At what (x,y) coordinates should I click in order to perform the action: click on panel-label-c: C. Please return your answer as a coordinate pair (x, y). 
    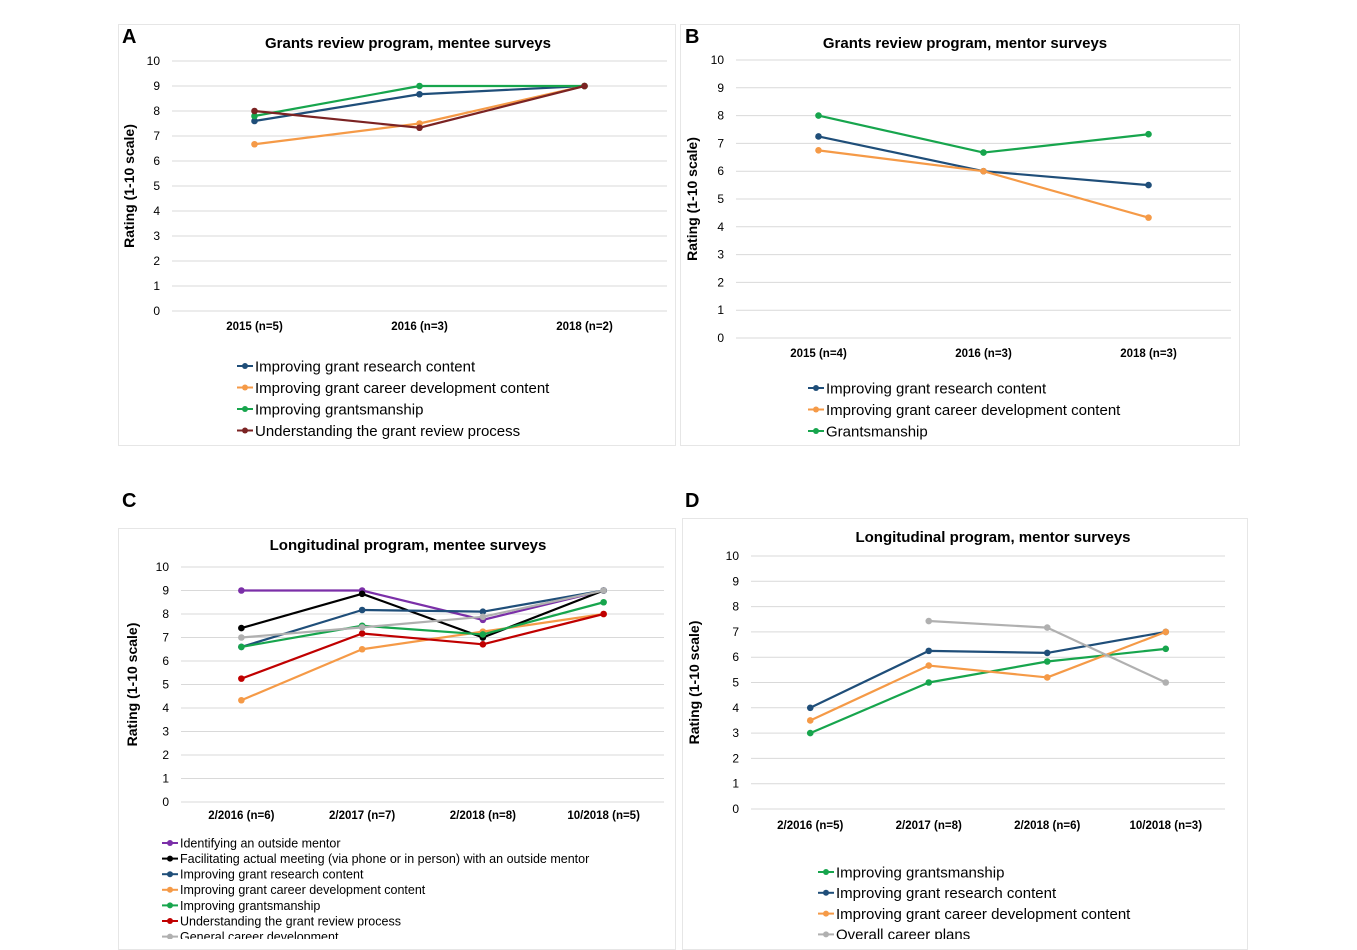
    Looking at the image, I should click on (129, 501).